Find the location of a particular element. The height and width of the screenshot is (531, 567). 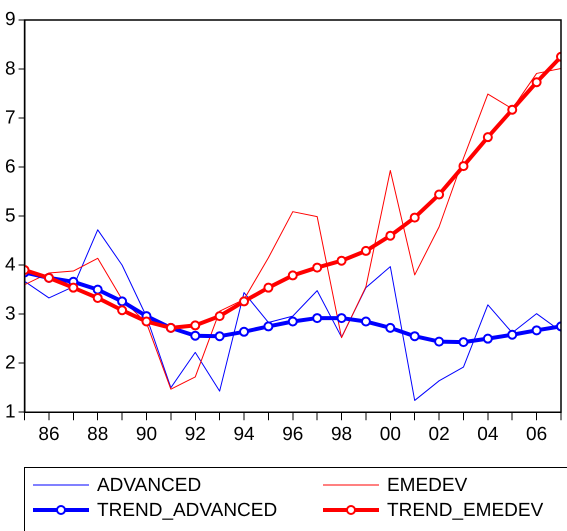

x-tick-label: 98 is located at coordinates (341, 434).